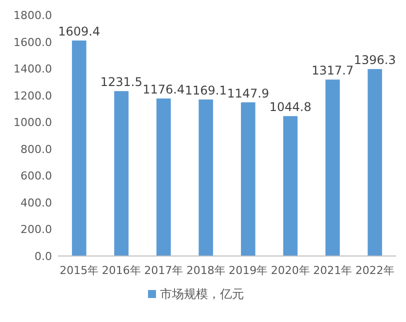 This screenshot has height=322, width=406. What do you see at coordinates (206, 270) in the screenshot?
I see `x-tick-label: 2018年` at bounding box center [206, 270].